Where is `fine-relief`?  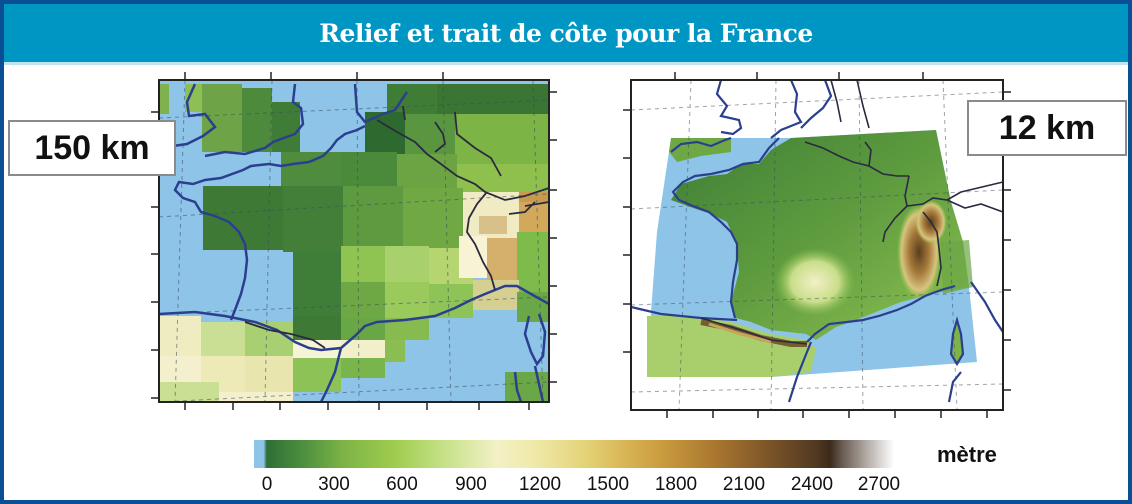
fine-relief is located at coordinates (810, 253).